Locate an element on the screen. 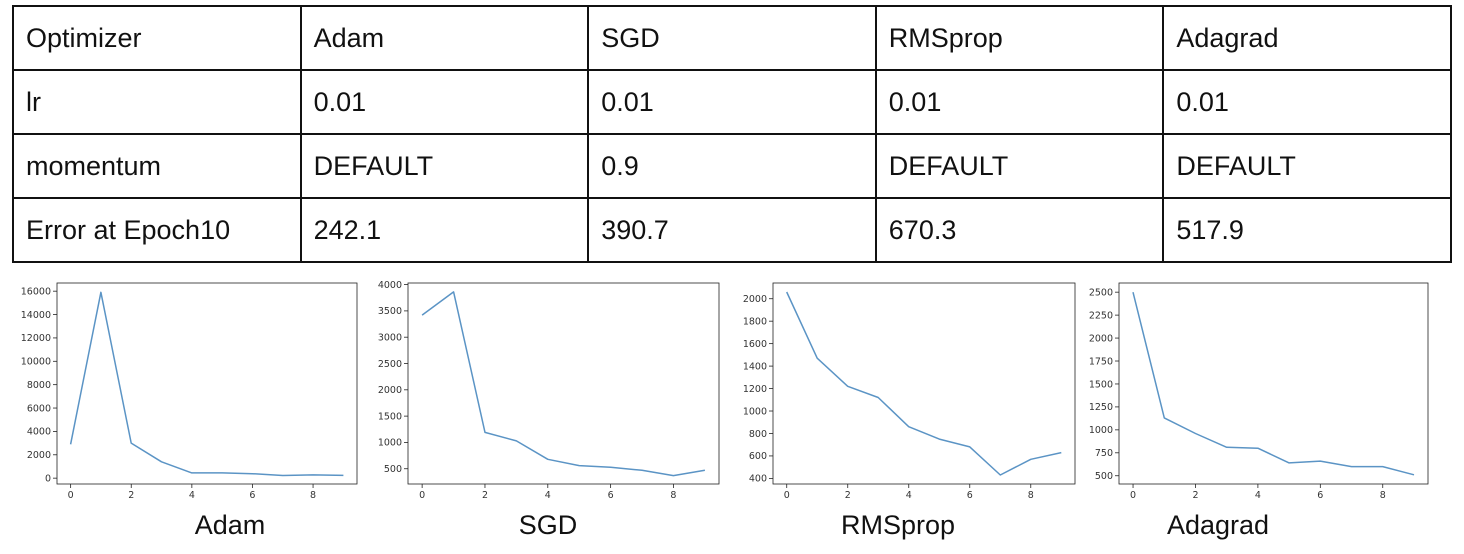 Image resolution: width=1464 pixels, height=554 pixels. adagrad-ytick-label: 500 is located at coordinates (1104, 476).